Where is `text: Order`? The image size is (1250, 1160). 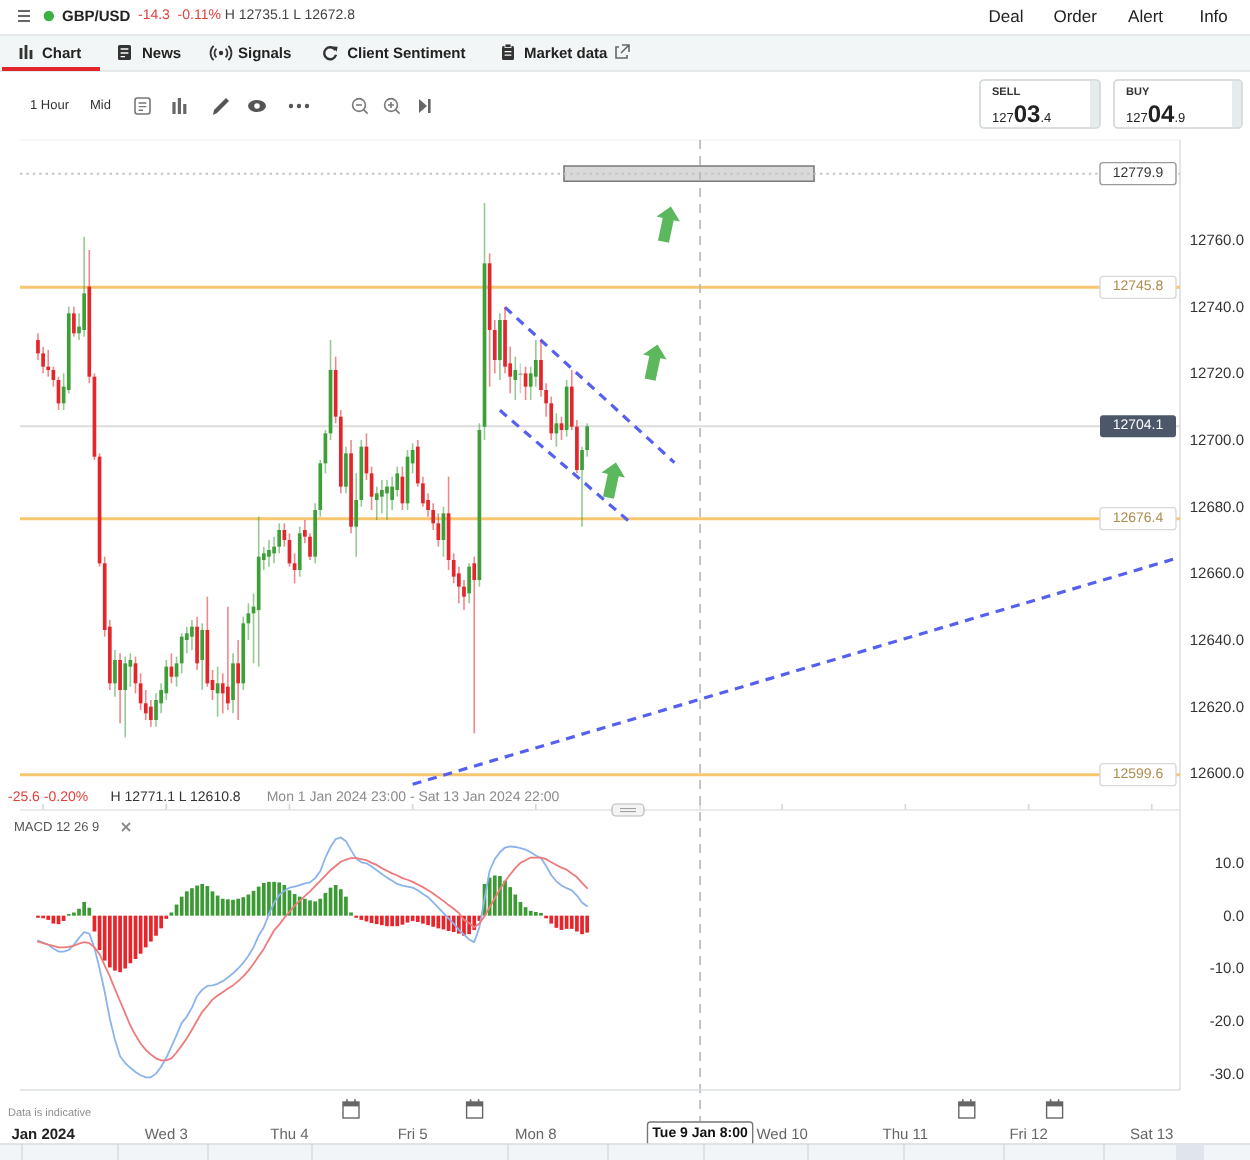 text: Order is located at coordinates (1075, 16).